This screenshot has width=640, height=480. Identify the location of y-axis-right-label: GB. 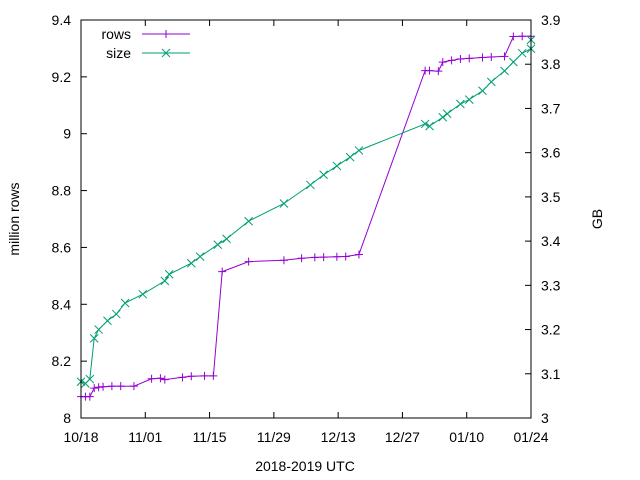
(597, 219).